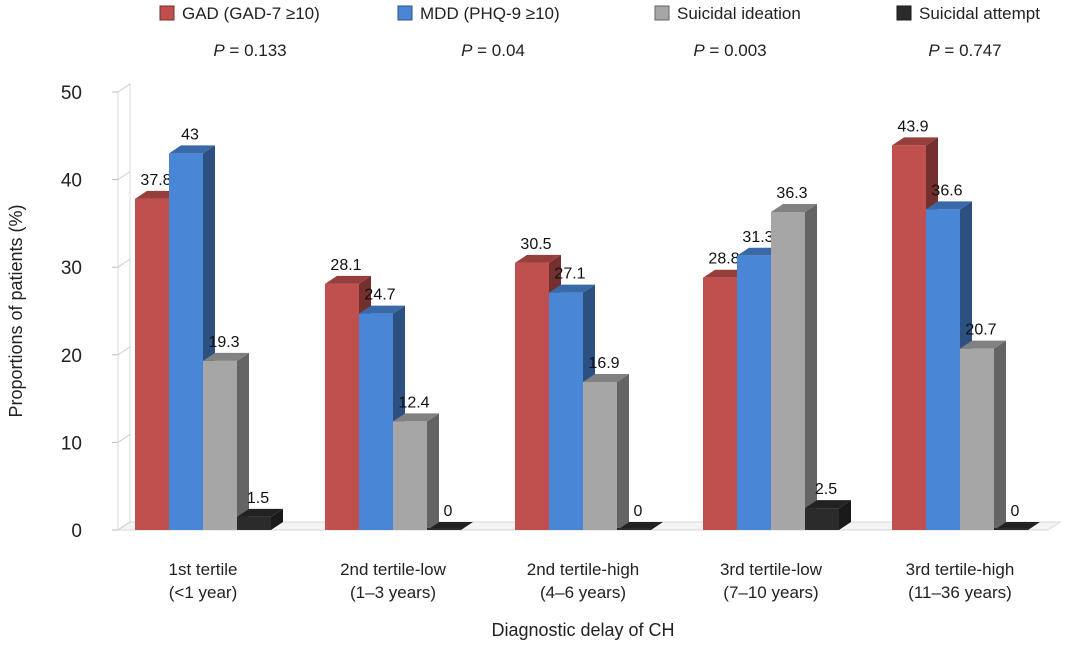 The image size is (1084, 651). What do you see at coordinates (16, 310) in the screenshot?
I see `y-axis-title: Proportions of patients (%)` at bounding box center [16, 310].